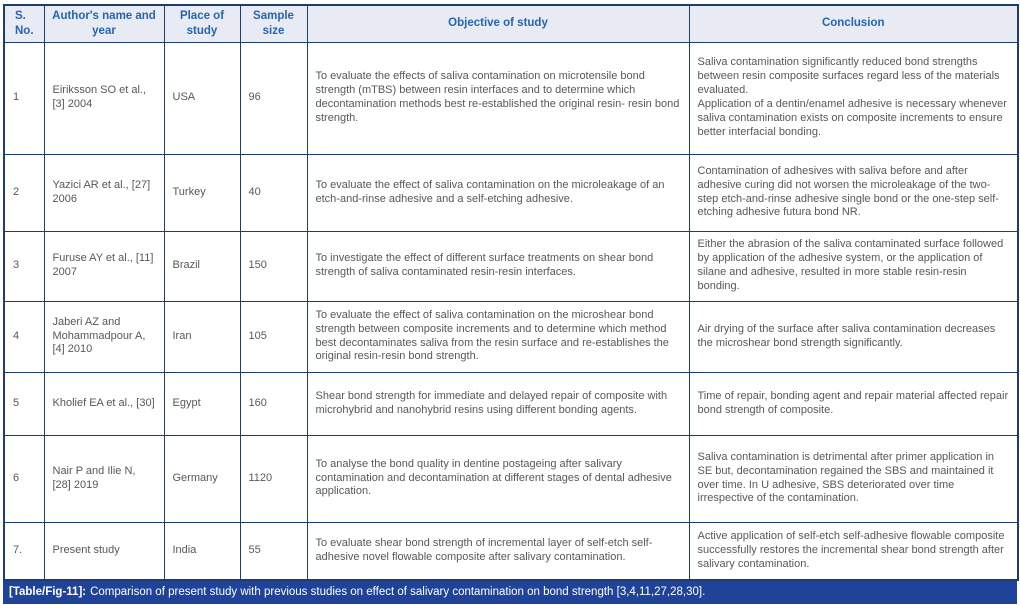 Image resolution: width=1020 pixels, height=605 pixels. I want to click on cell-sno: 1, so click(24, 98).